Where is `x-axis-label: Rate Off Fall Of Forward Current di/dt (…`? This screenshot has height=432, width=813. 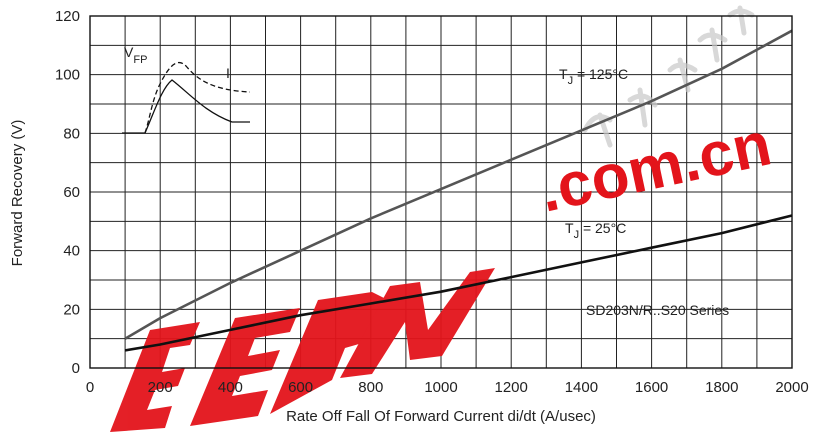
x-axis-label: Rate Off Fall Of Forward Current di/dt (… is located at coordinates (441, 416).